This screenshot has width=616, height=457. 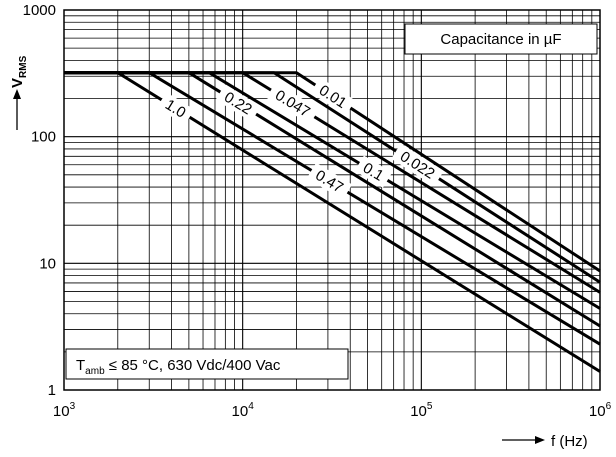 I want to click on note-text: Tamb ≤ 85 °C, 630 Vdc/400 Vac, so click(x=178, y=367).